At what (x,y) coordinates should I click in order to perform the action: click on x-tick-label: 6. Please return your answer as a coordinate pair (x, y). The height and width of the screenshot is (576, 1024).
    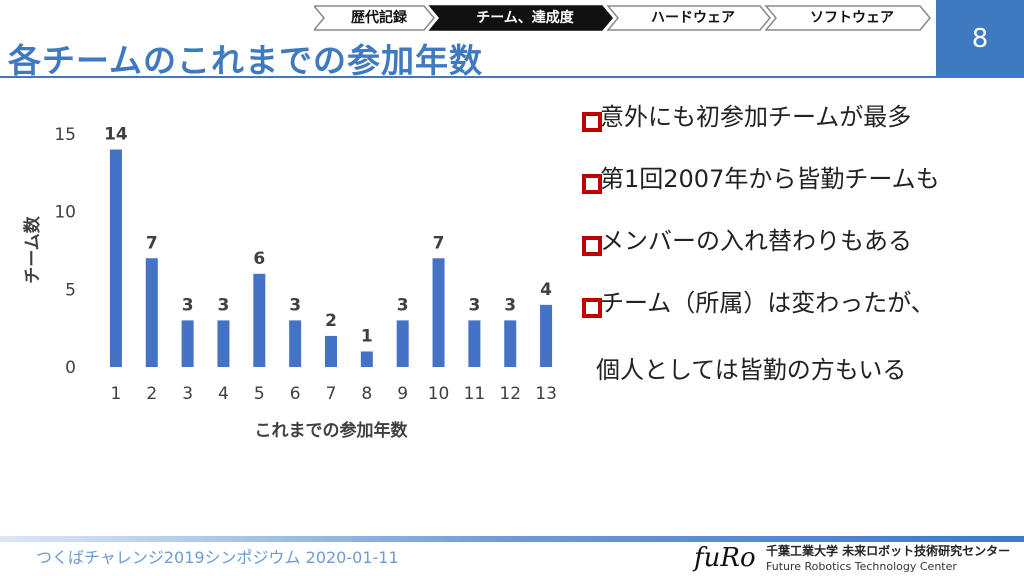
    Looking at the image, I should click on (295, 394).